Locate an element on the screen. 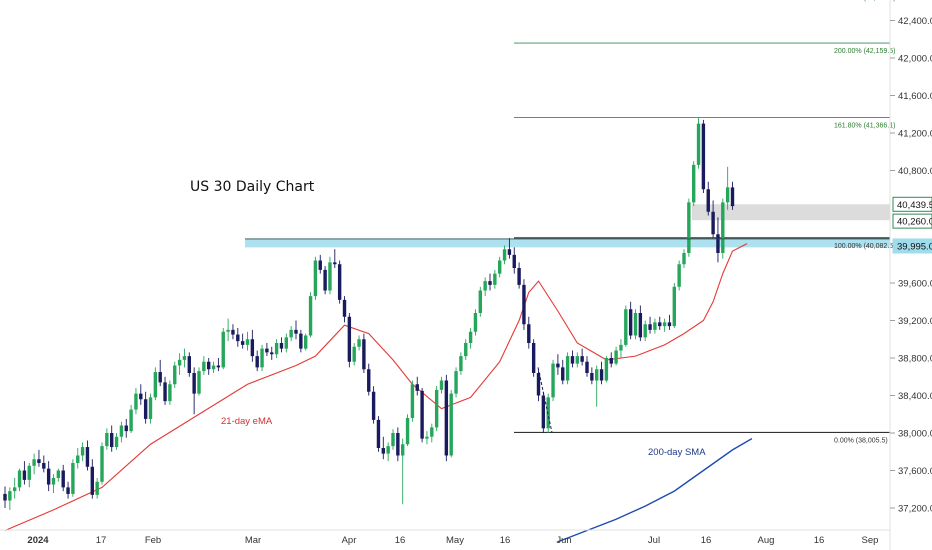 Image resolution: width=932 pixels, height=550 pixels. y-tick-label: 37,200.0 is located at coordinates (915, 509).